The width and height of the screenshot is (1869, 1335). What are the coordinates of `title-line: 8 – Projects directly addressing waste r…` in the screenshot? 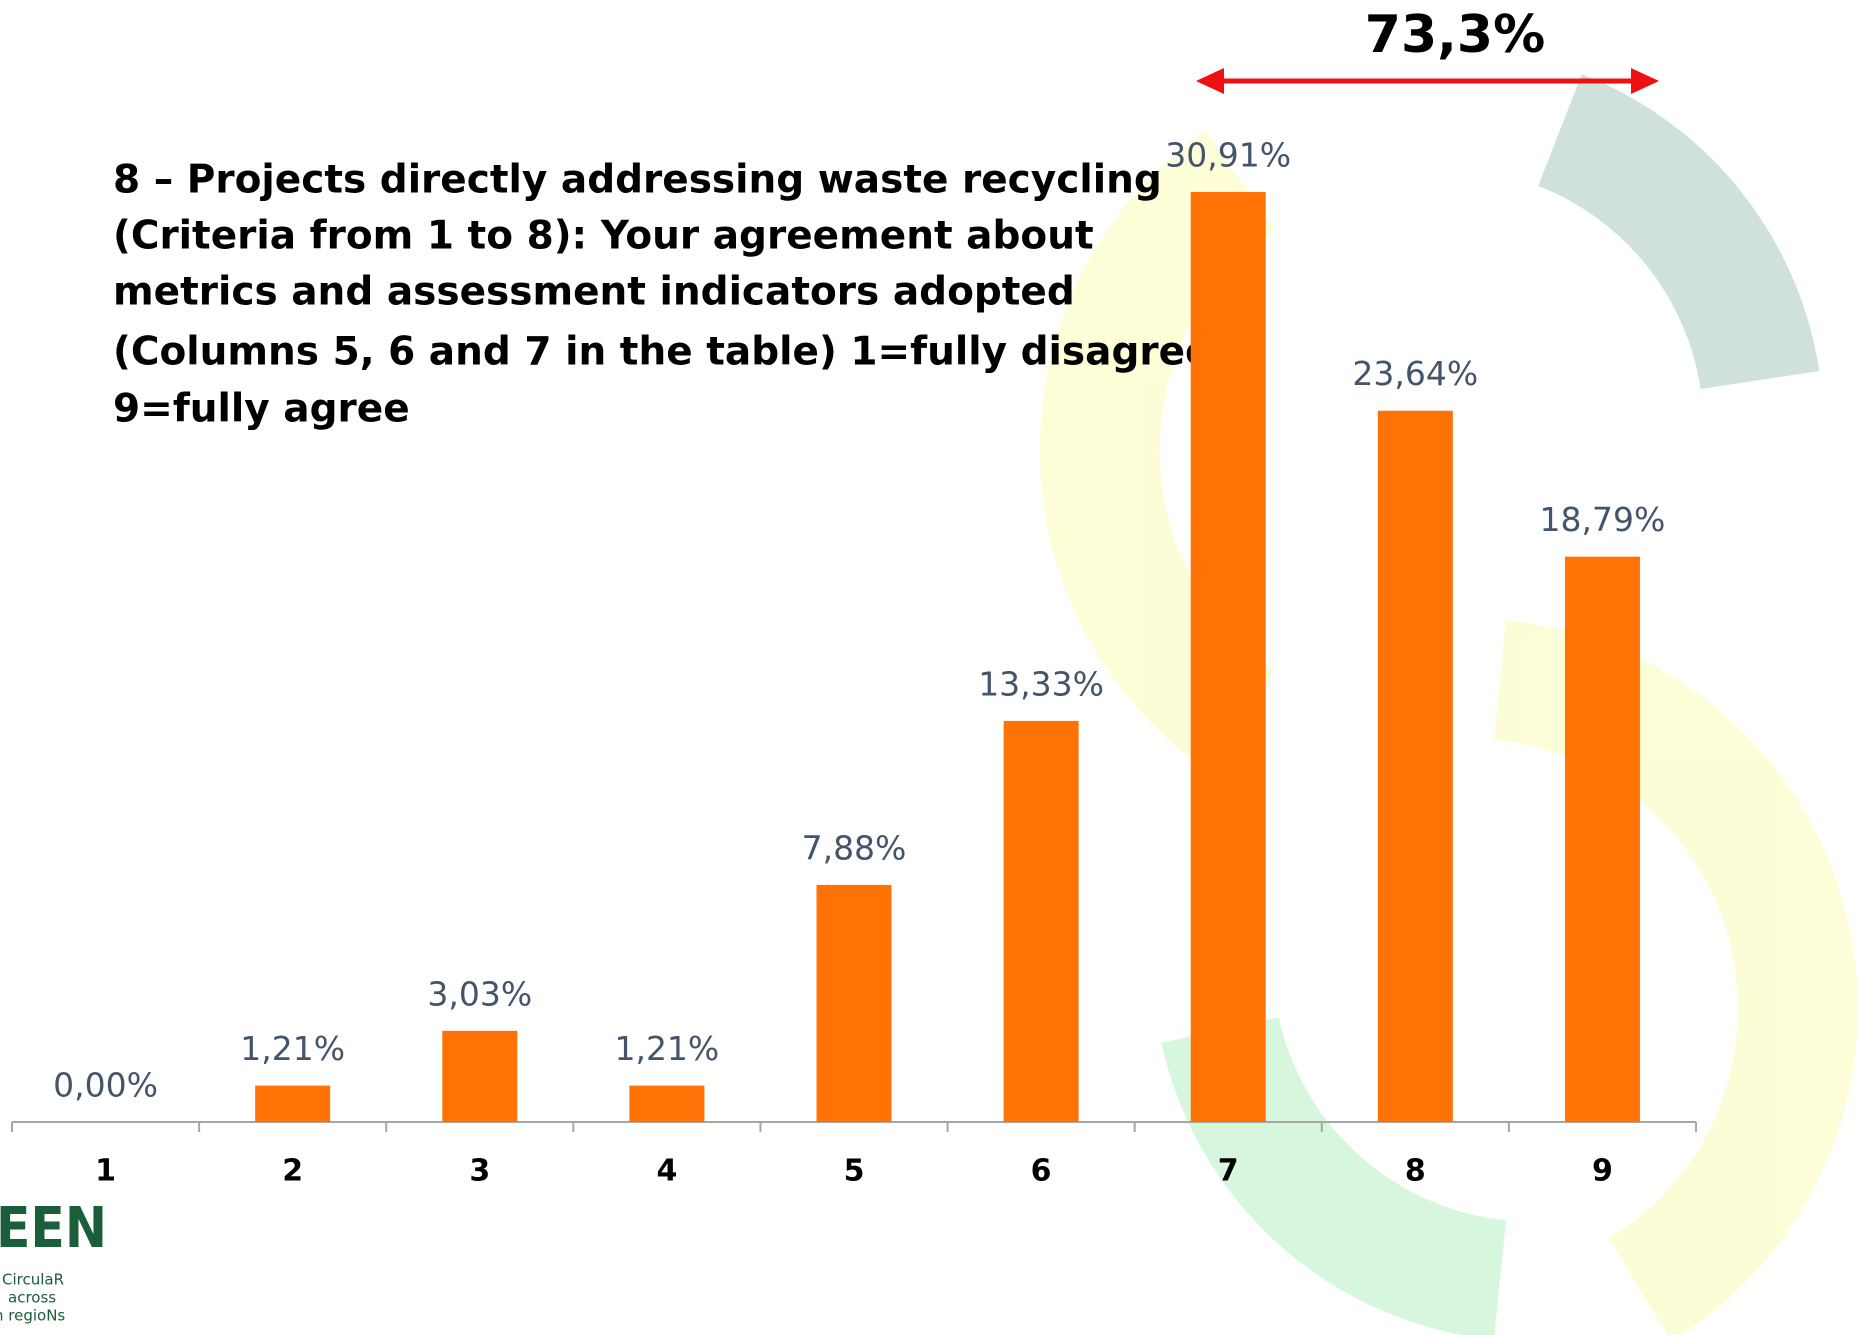 It's located at (637, 180).